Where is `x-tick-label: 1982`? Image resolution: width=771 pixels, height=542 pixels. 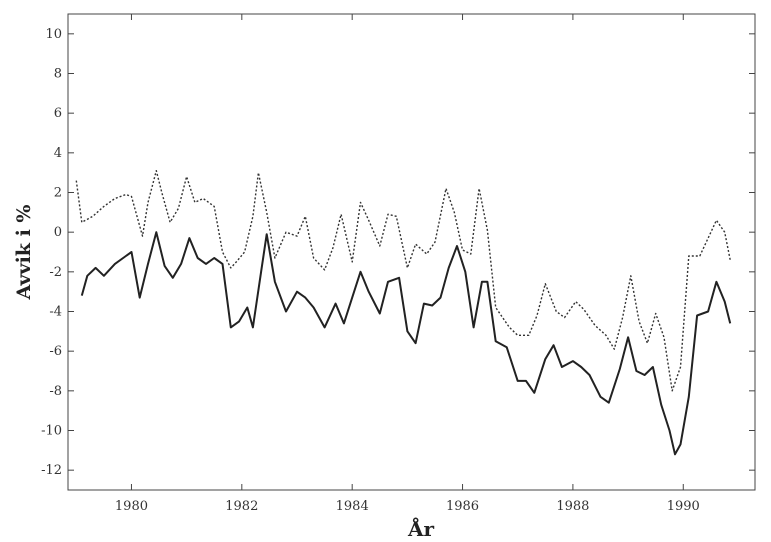 x-tick-label: 1982 is located at coordinates (241, 506).